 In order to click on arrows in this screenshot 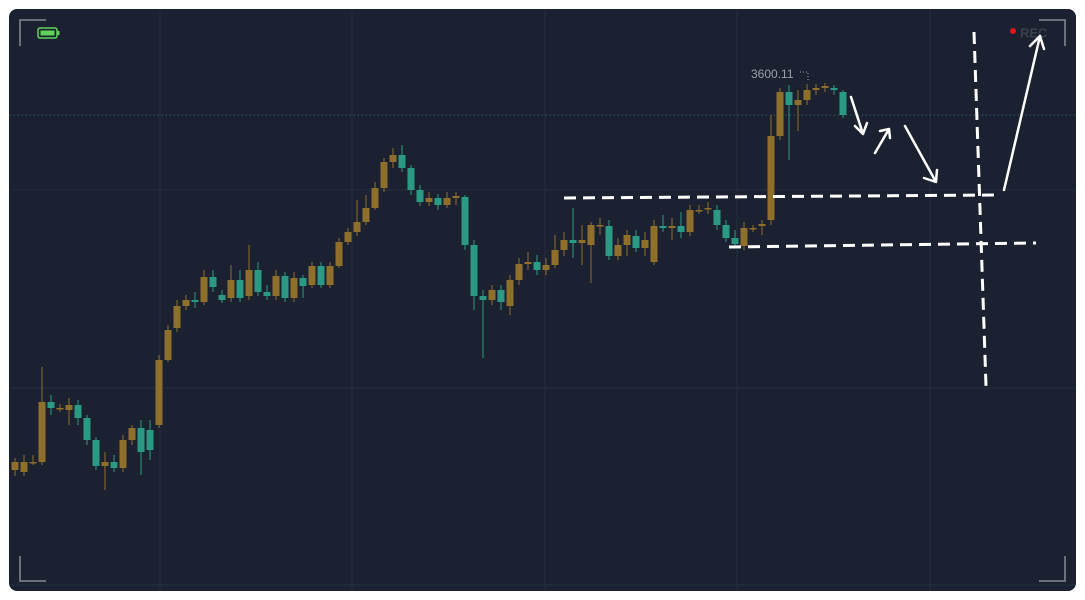, I will do `click(947, 113)`.